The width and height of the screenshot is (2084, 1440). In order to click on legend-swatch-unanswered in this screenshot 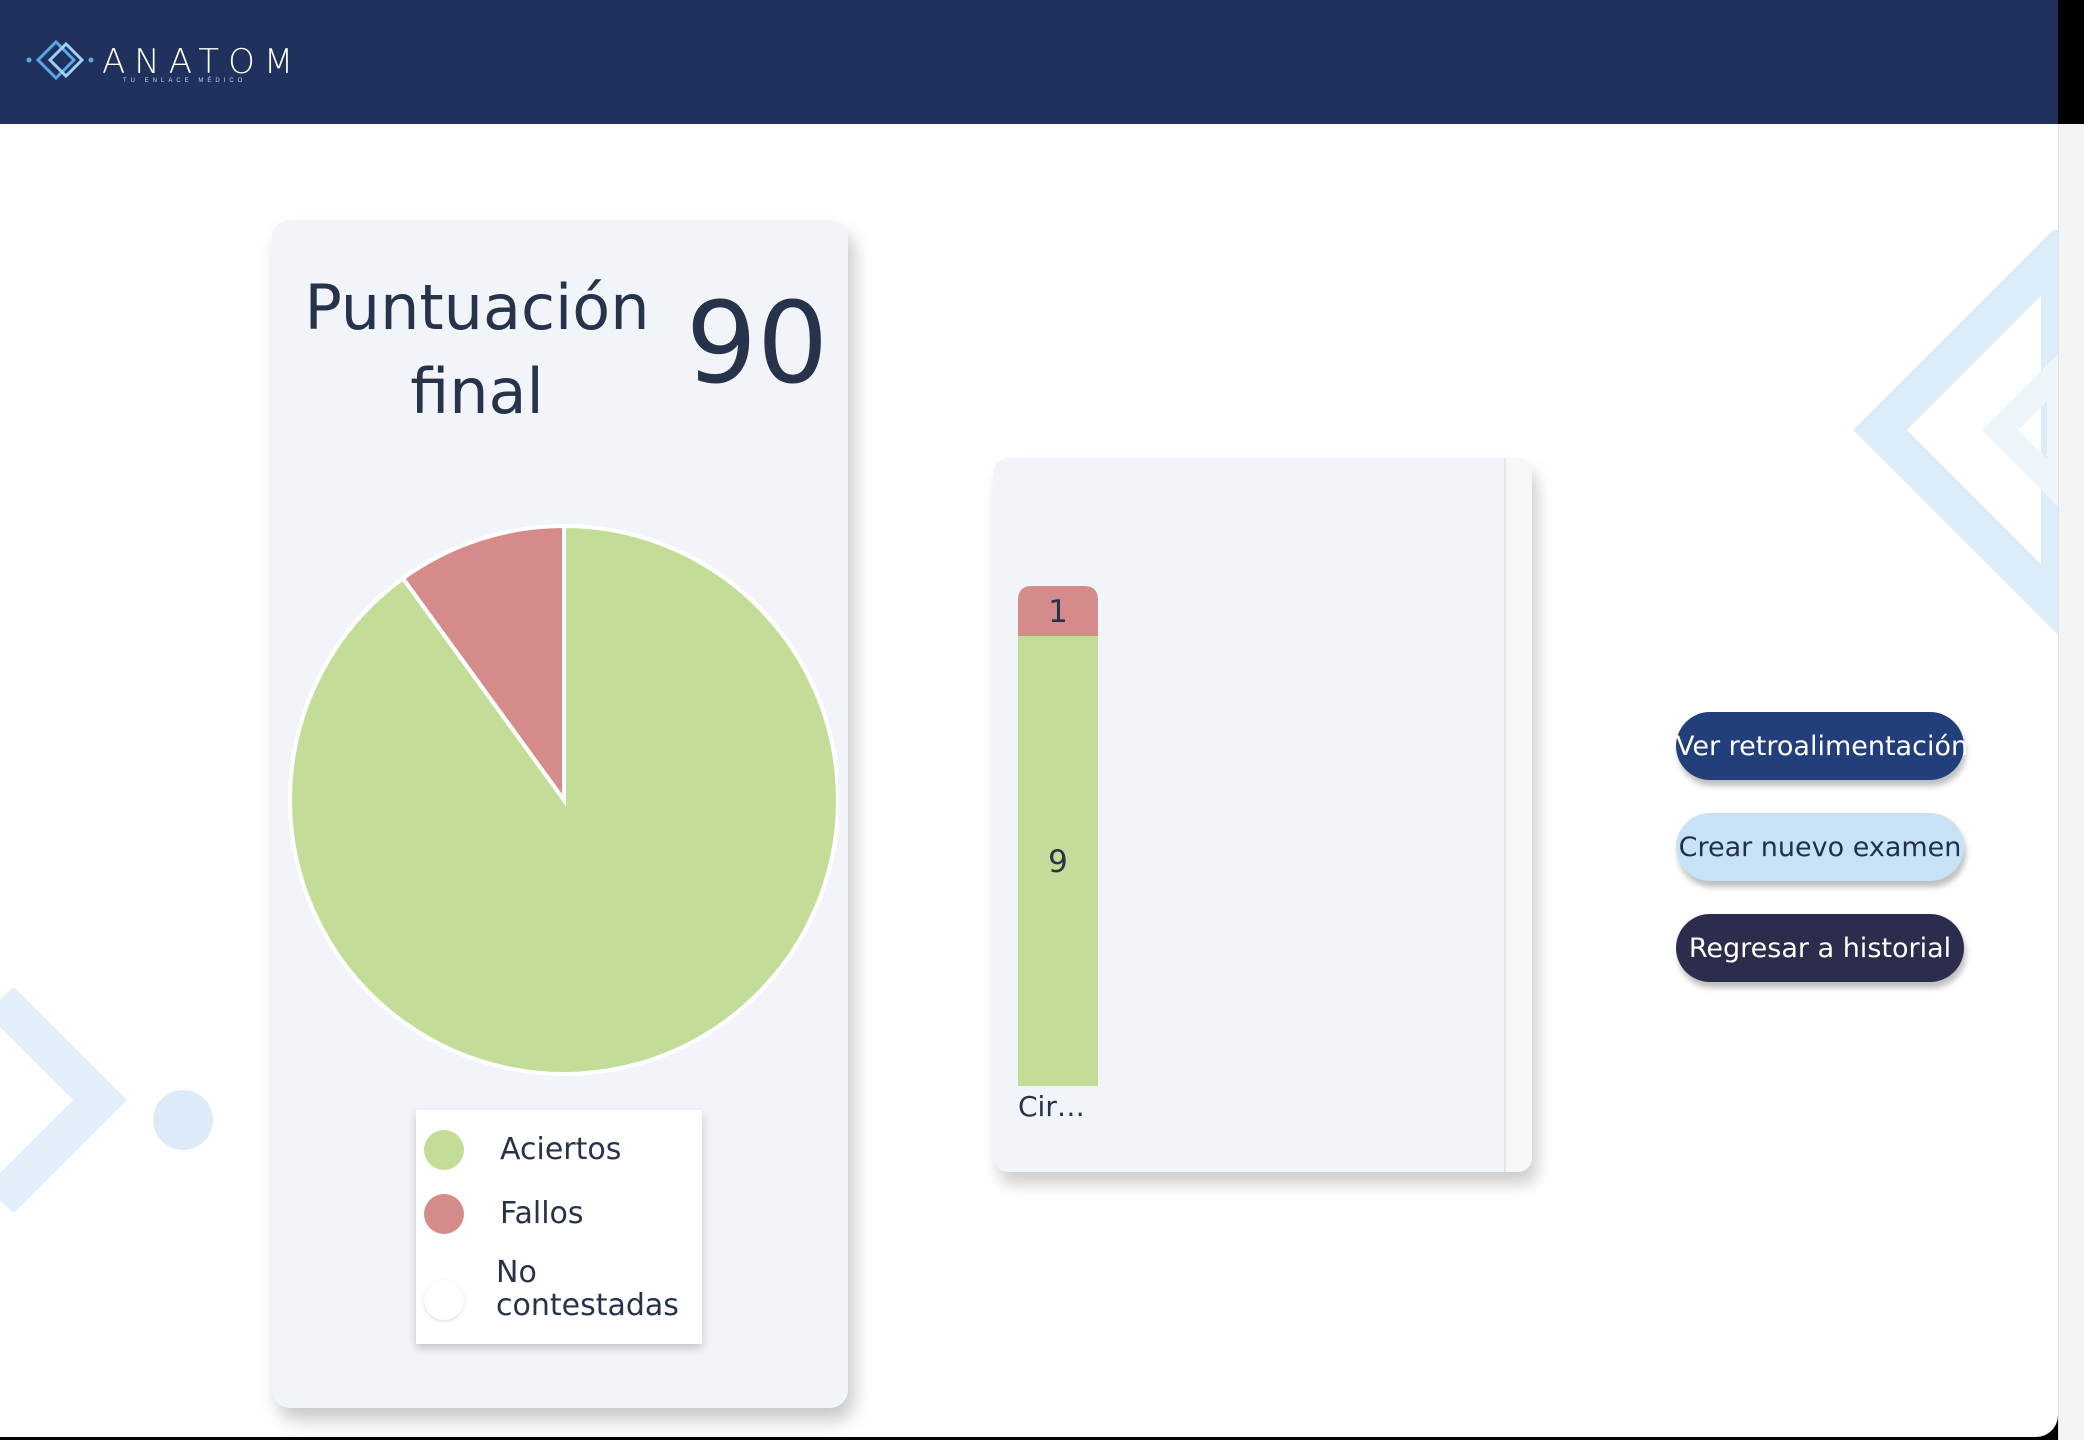, I will do `click(444, 1300)`.